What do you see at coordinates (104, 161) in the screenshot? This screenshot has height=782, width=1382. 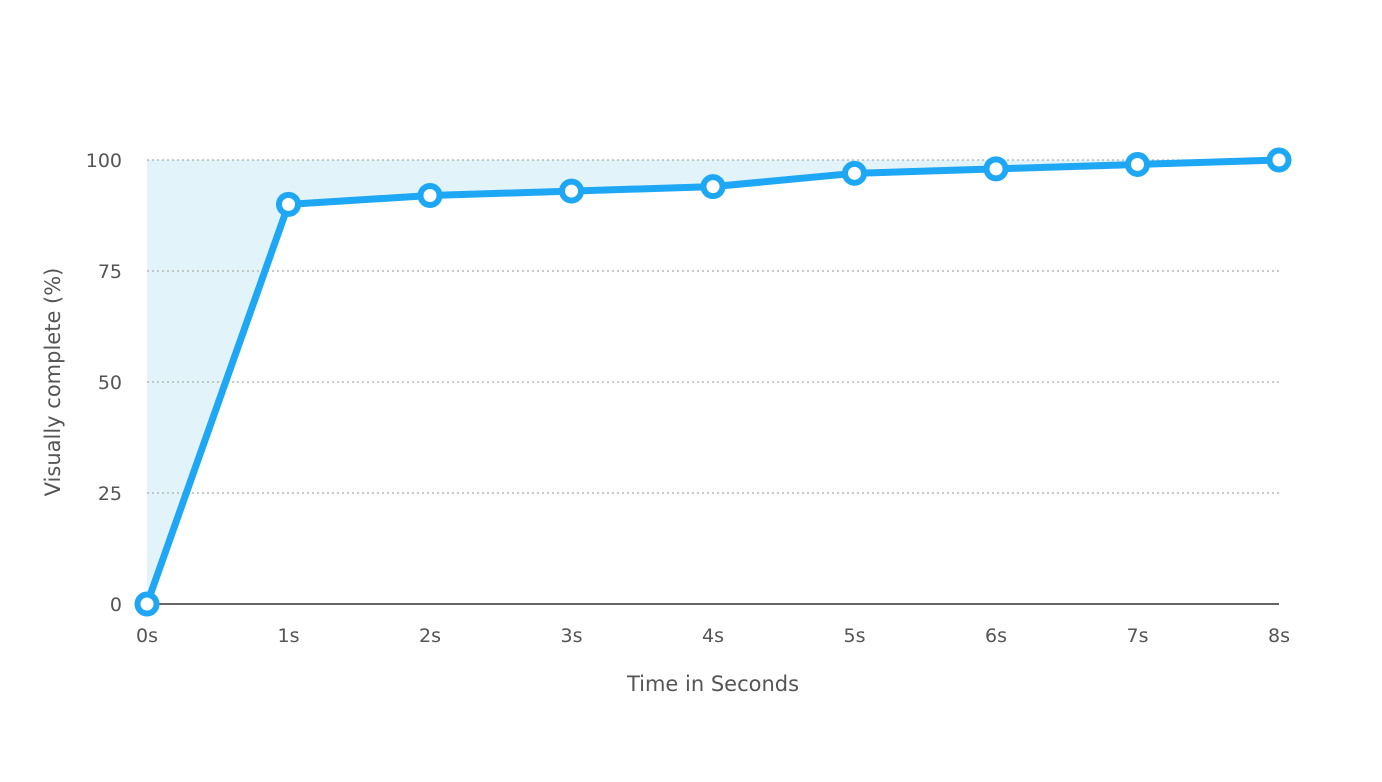 I see `y-tick-label: 100` at bounding box center [104, 161].